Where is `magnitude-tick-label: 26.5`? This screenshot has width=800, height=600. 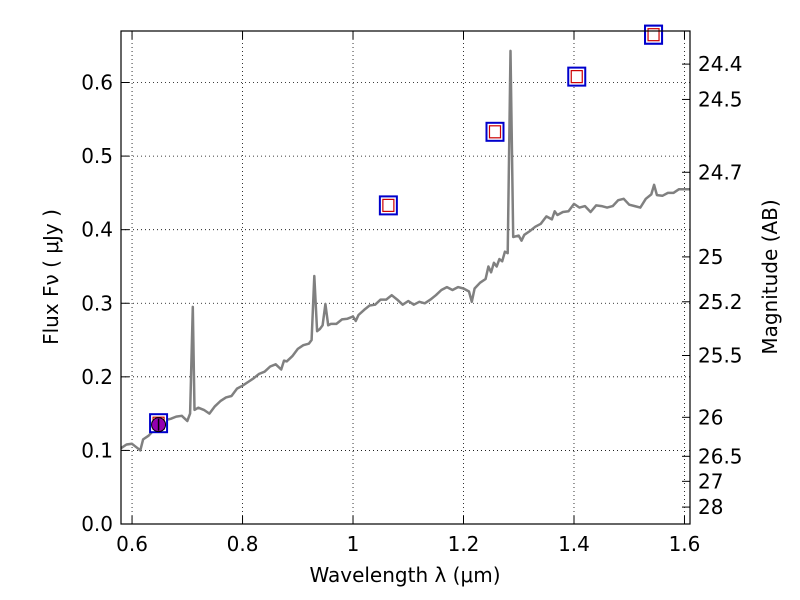
magnitude-tick-label: 26.5 is located at coordinates (720, 456).